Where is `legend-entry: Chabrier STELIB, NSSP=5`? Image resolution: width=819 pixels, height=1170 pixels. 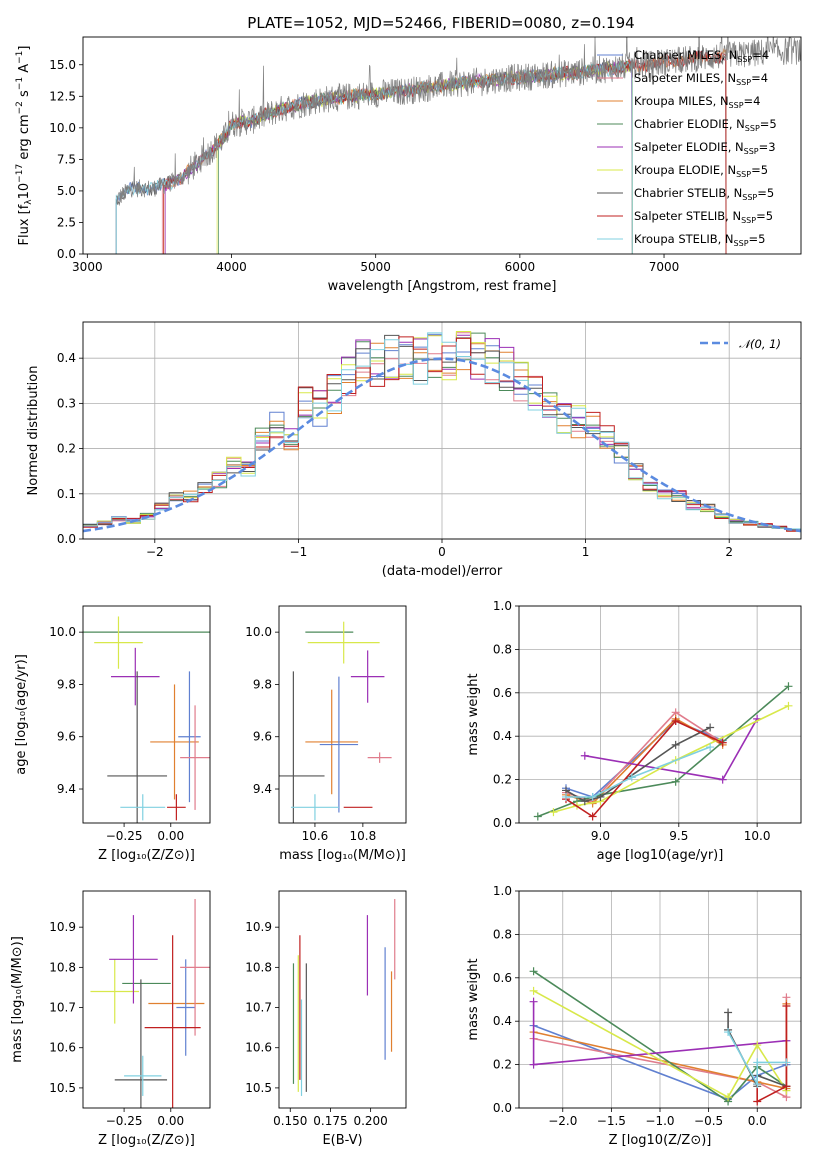
legend-entry: Chabrier STELIB, NSSP=5 is located at coordinates (704, 194).